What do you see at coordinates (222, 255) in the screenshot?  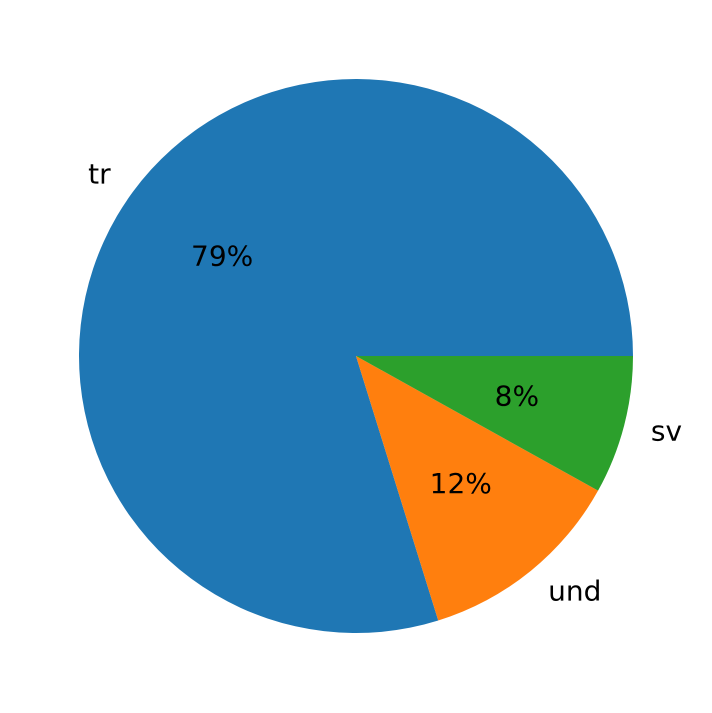 I see `percent-label: 79%` at bounding box center [222, 255].